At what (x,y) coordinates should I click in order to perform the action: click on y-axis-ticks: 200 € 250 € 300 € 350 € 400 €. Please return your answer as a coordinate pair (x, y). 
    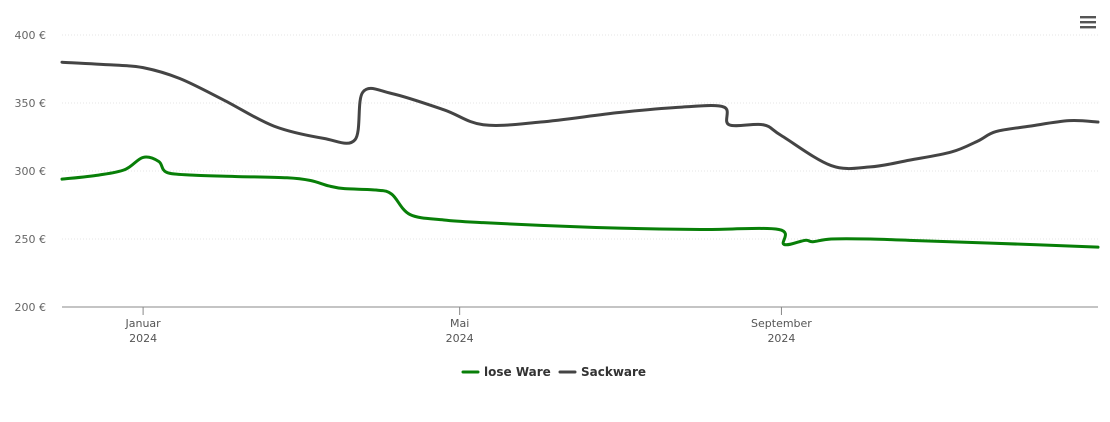
    Looking at the image, I should click on (31, 171).